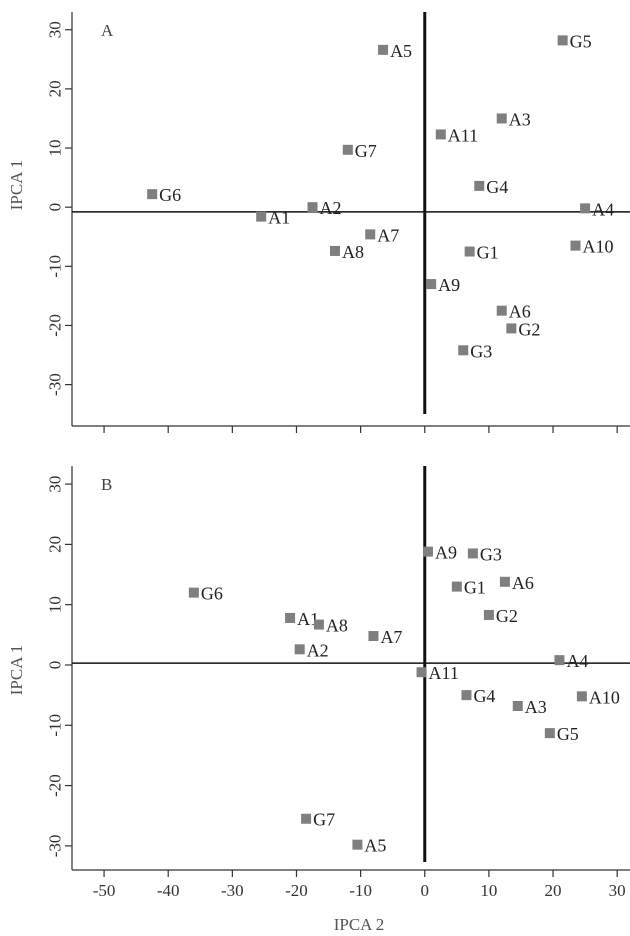 The image size is (630, 936). What do you see at coordinates (106, 484) in the screenshot?
I see `panel-label: B` at bounding box center [106, 484].